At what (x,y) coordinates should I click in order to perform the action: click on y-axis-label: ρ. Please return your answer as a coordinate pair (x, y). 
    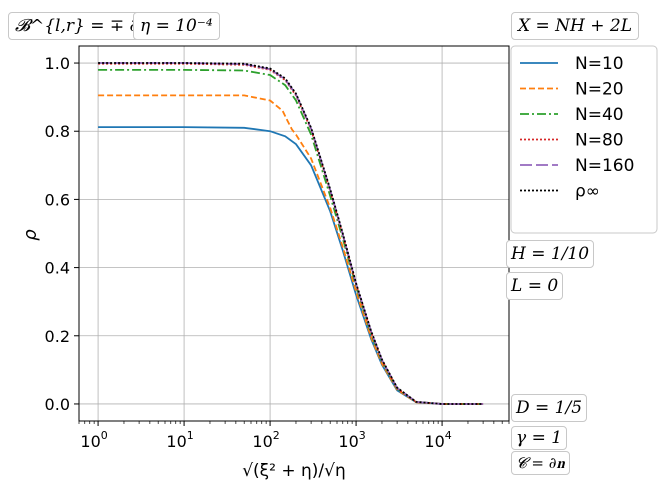
    Looking at the image, I should click on (30, 235).